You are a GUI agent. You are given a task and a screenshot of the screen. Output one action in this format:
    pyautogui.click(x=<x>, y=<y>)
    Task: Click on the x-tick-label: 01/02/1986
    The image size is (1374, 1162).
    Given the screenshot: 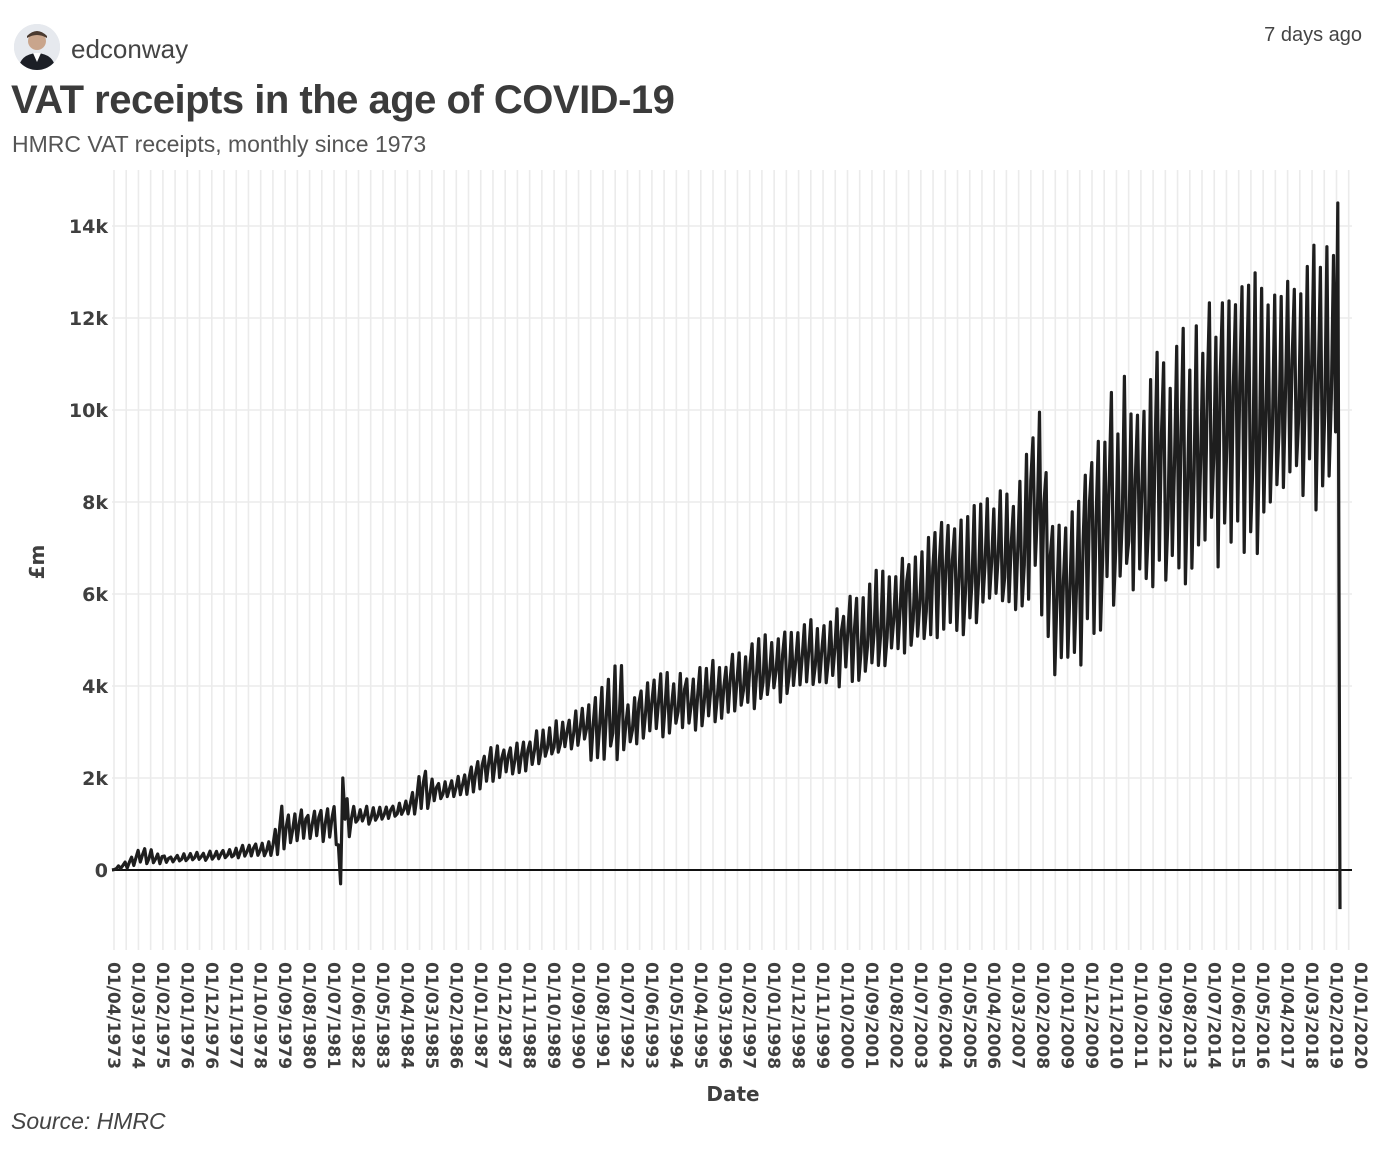 What is the action you would take?
    pyautogui.click(x=455, y=1015)
    